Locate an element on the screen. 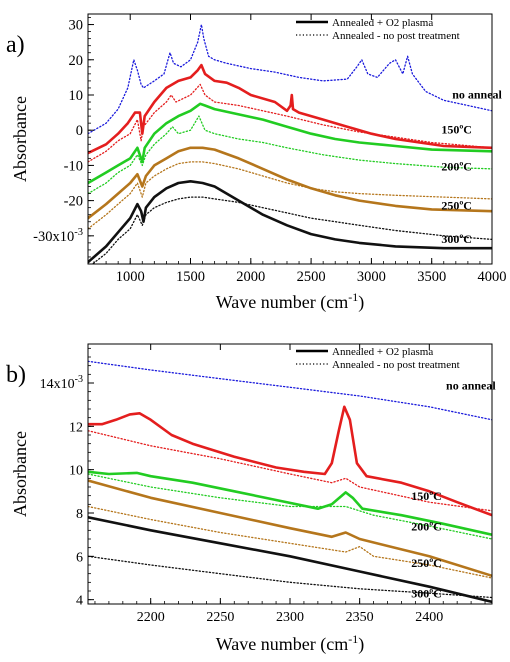  panel-label: a) is located at coordinates (15, 45).